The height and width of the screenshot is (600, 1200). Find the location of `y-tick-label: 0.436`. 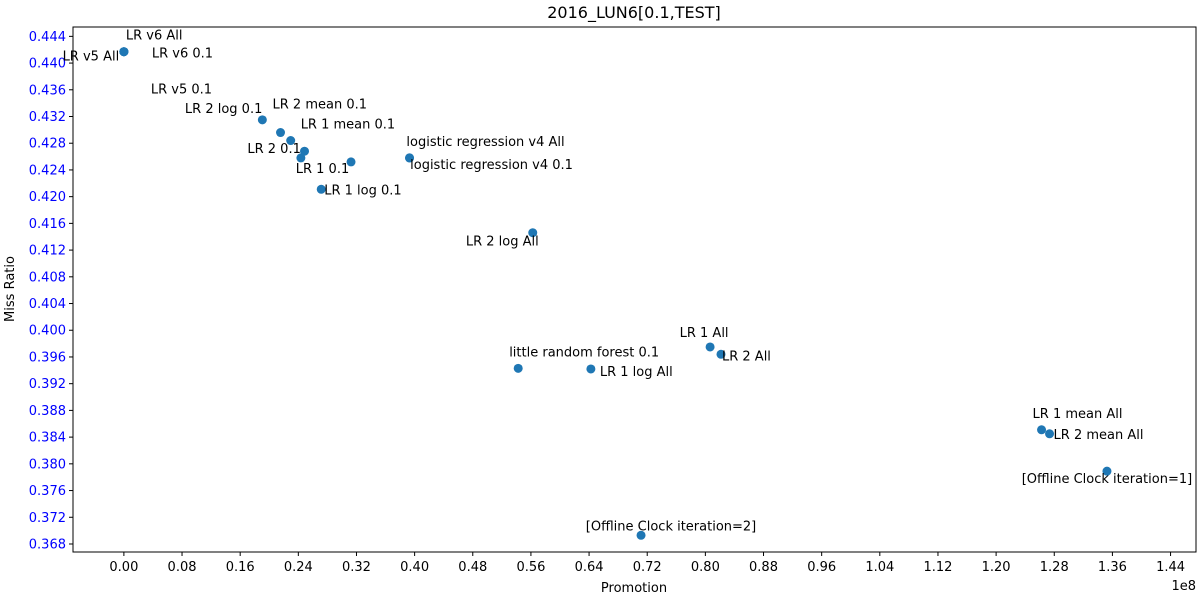

y-tick-label: 0.436 is located at coordinates (47, 90).